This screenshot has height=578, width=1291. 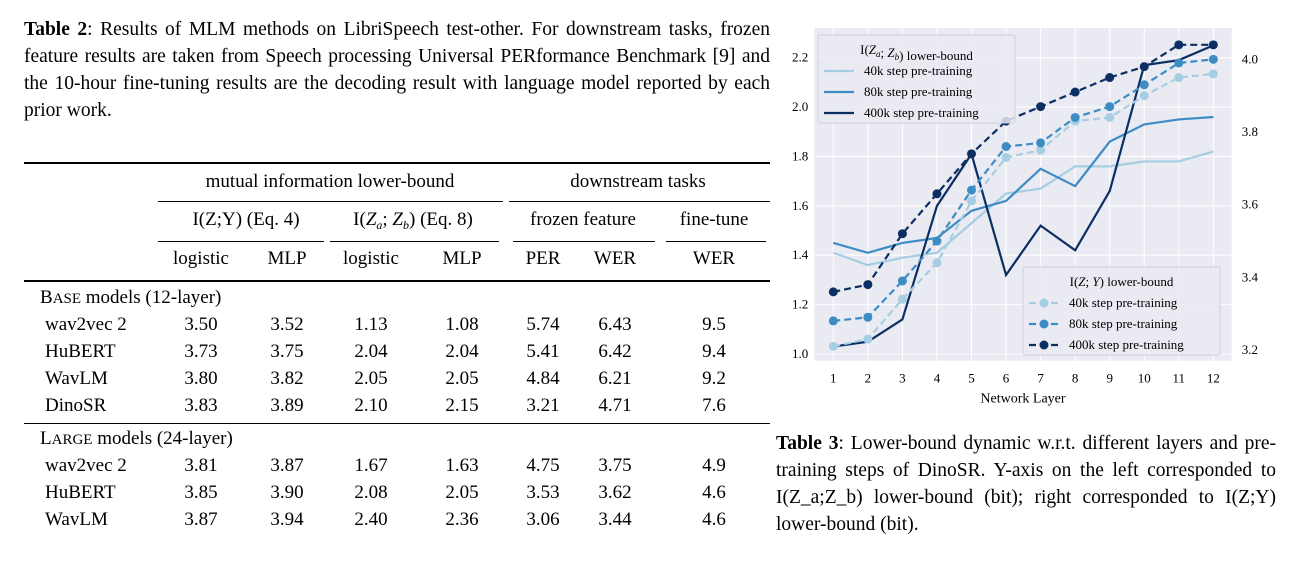 What do you see at coordinates (371, 492) in the screenshot?
I see `table-cell: 2.08` at bounding box center [371, 492].